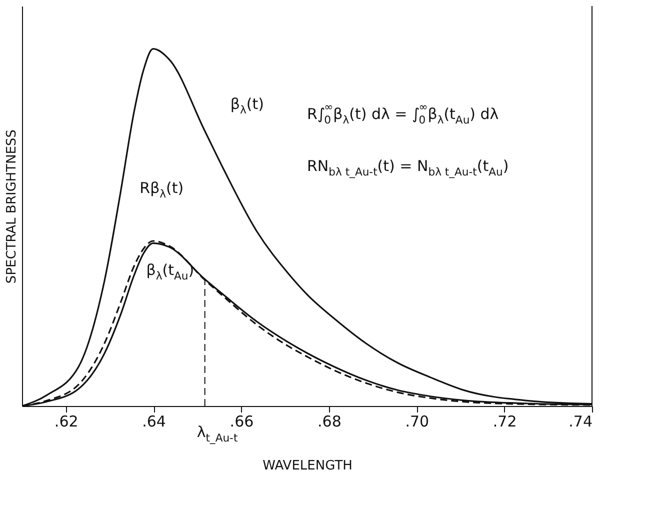  What do you see at coordinates (417, 421) in the screenshot?
I see `x-tick-label: .70` at bounding box center [417, 421].